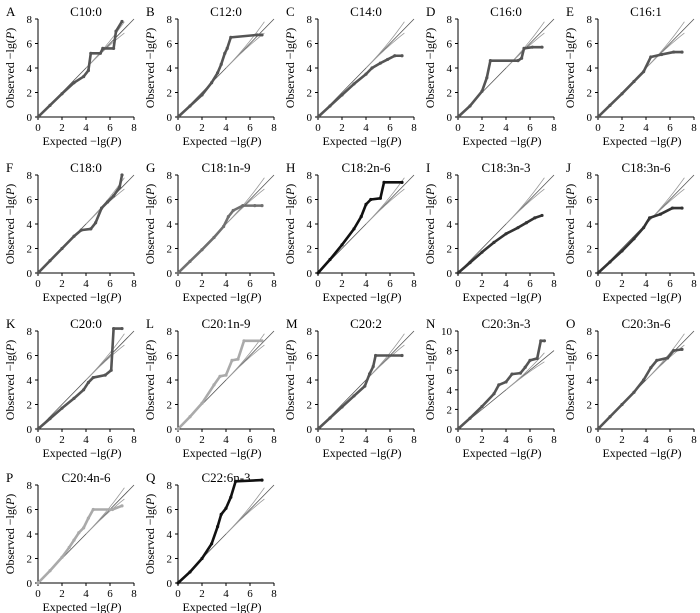  What do you see at coordinates (506, 11) in the screenshot?
I see `panel-title: C16:0` at bounding box center [506, 11].